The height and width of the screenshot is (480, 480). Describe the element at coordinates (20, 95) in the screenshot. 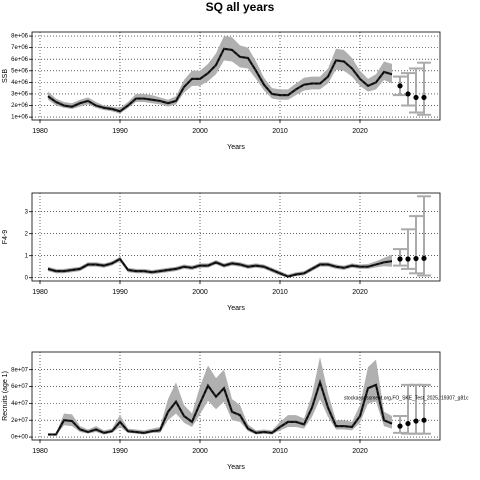

I see `y-tick-label: 3e+06` at that location.